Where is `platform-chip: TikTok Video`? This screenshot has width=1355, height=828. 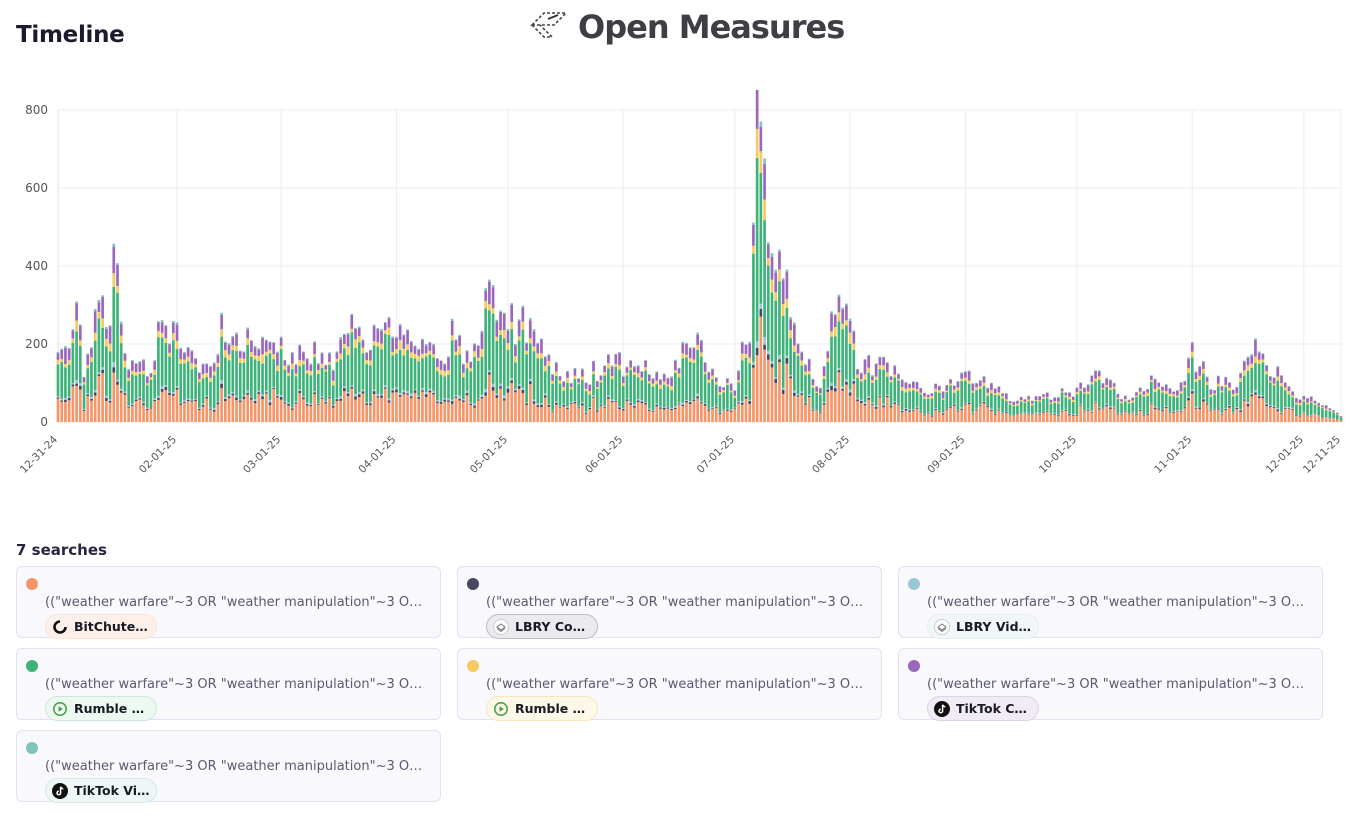
platform-chip: TikTok Video is located at coordinates (101, 790).